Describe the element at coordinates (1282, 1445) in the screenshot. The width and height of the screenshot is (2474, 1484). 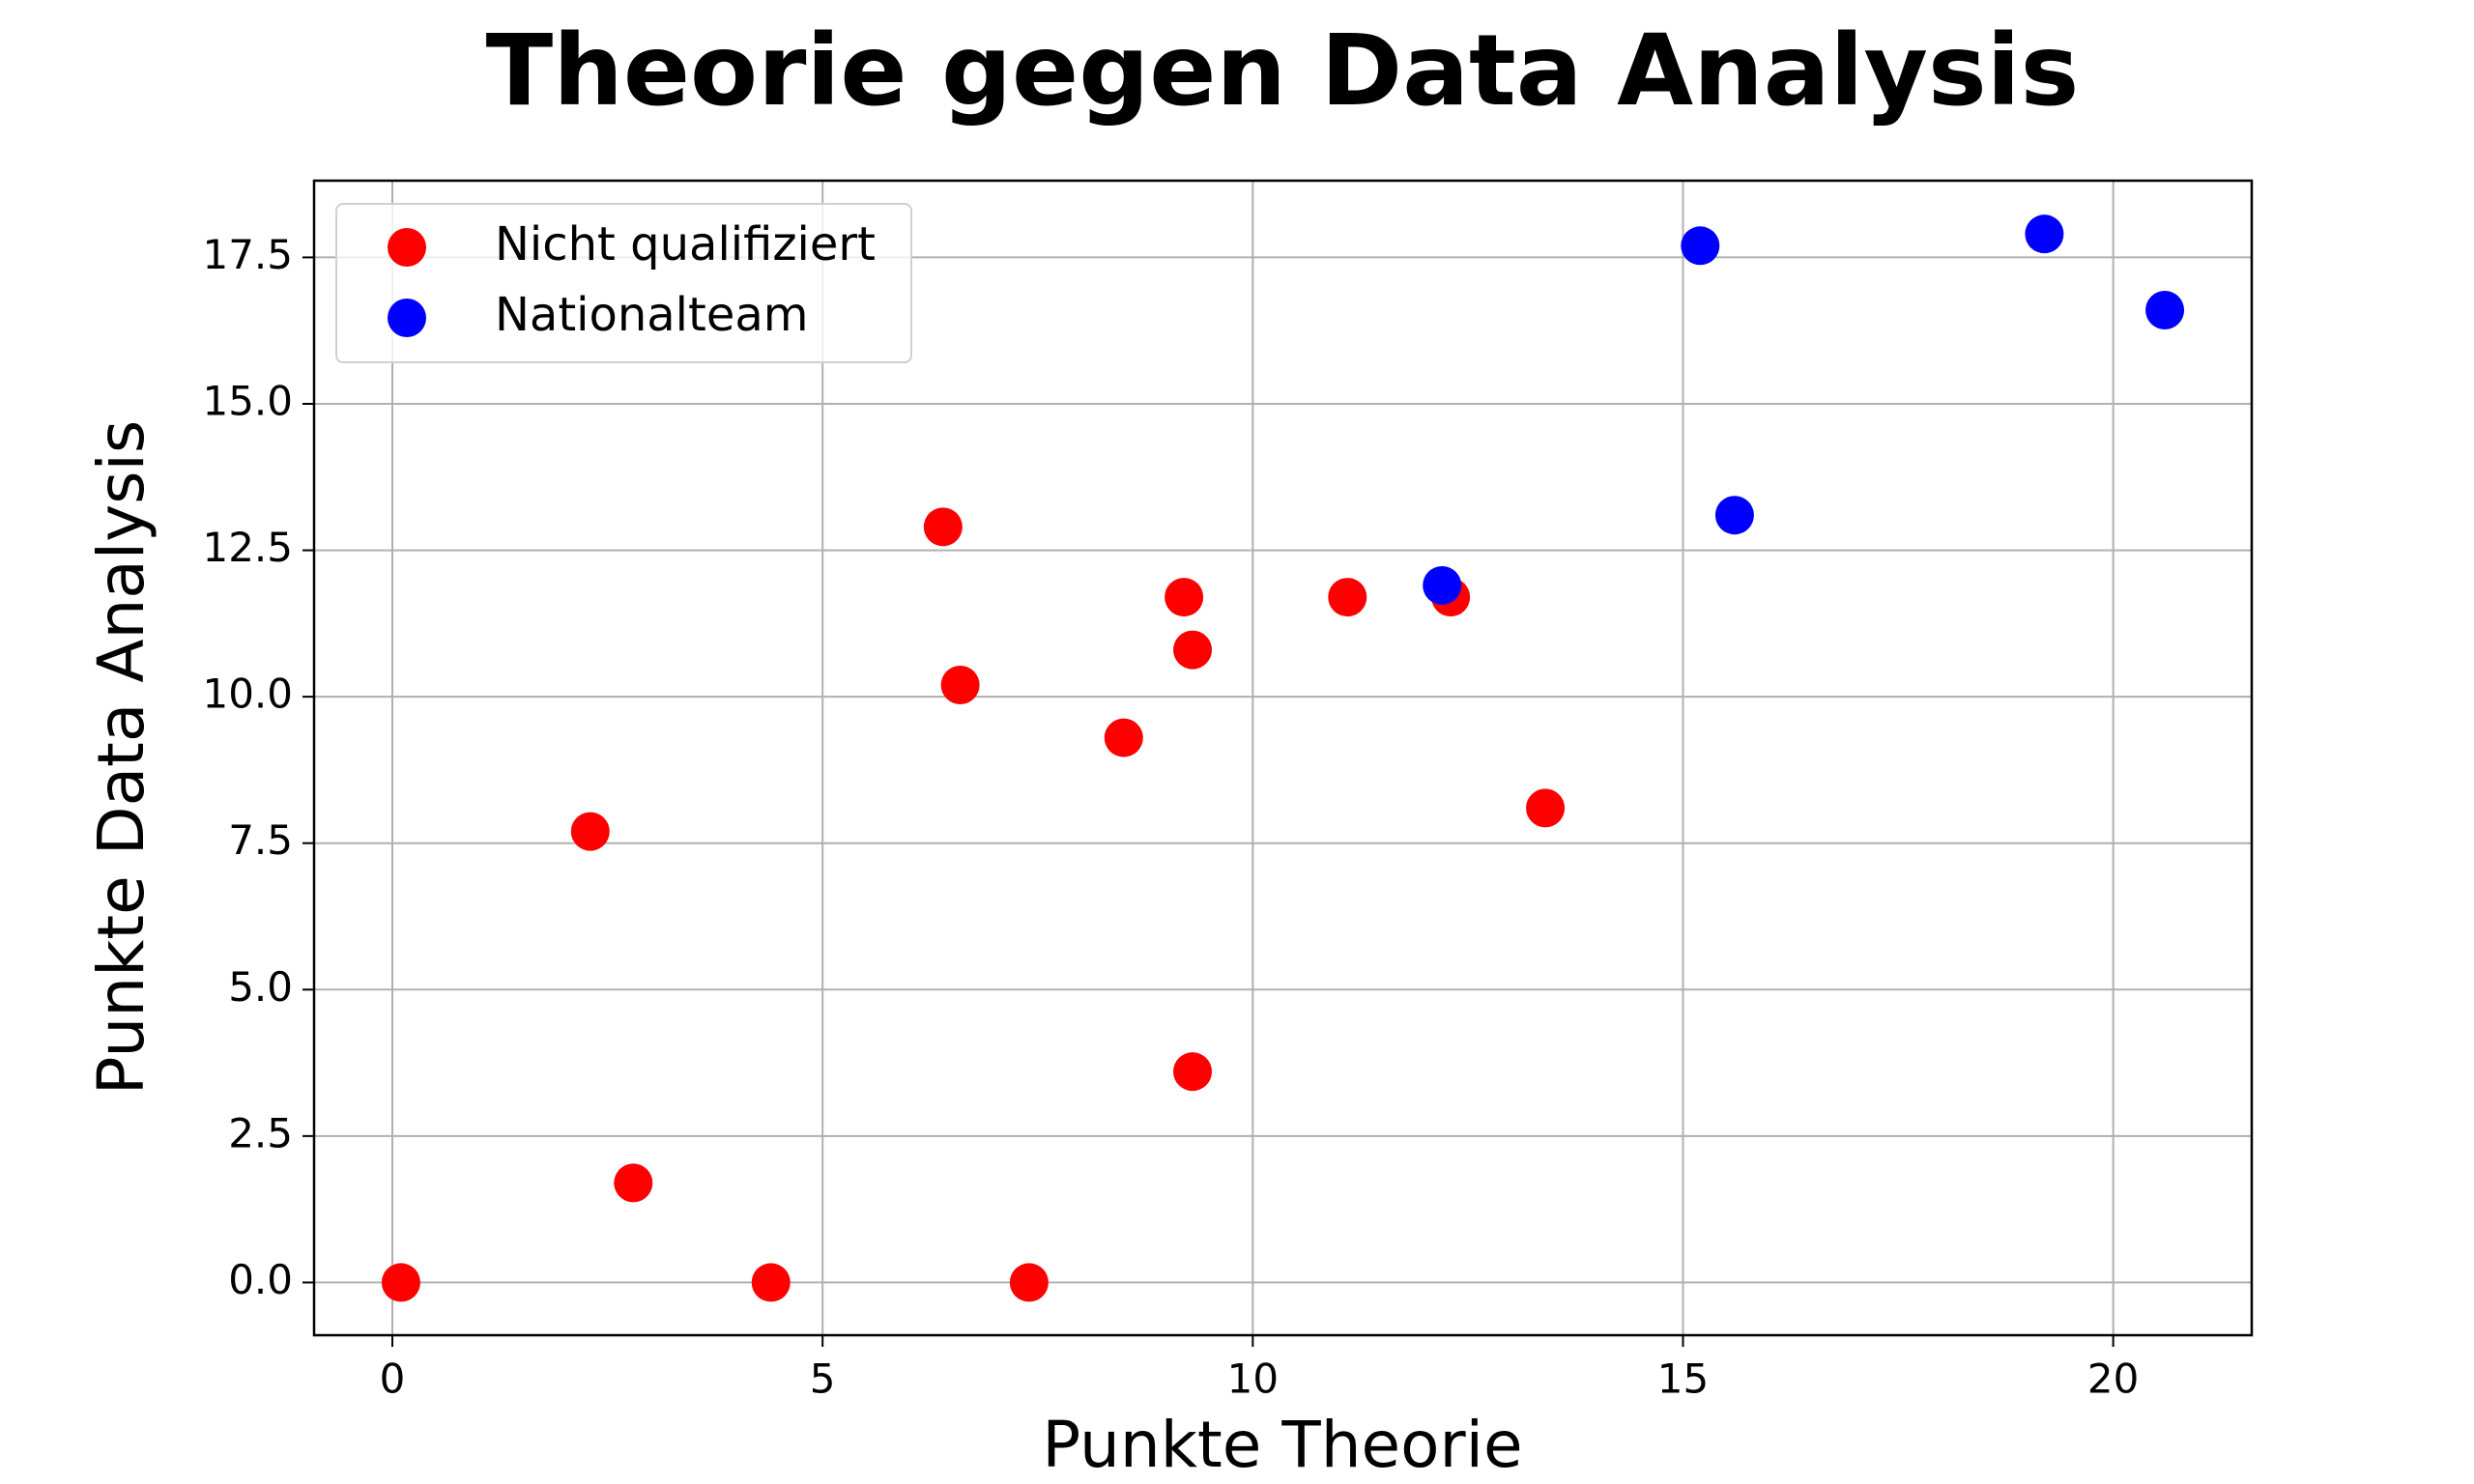
I see `x-axis-label: Punkte Theorie` at that location.